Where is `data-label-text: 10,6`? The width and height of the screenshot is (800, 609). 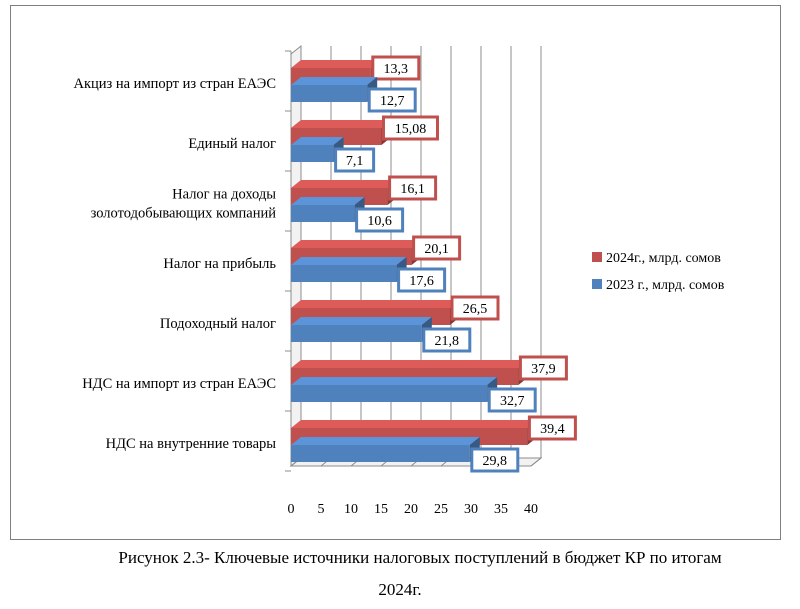
data-label-text: 10,6 is located at coordinates (379, 221).